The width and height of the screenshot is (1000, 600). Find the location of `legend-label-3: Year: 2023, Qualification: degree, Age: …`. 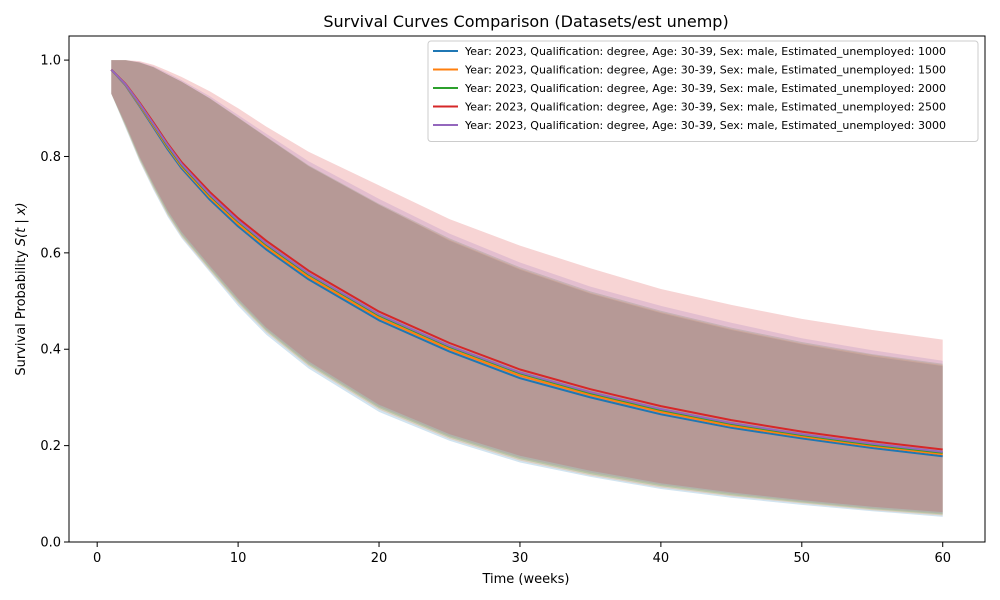

legend-label-3: Year: 2023, Qualification: degree, Age: … is located at coordinates (705, 88).